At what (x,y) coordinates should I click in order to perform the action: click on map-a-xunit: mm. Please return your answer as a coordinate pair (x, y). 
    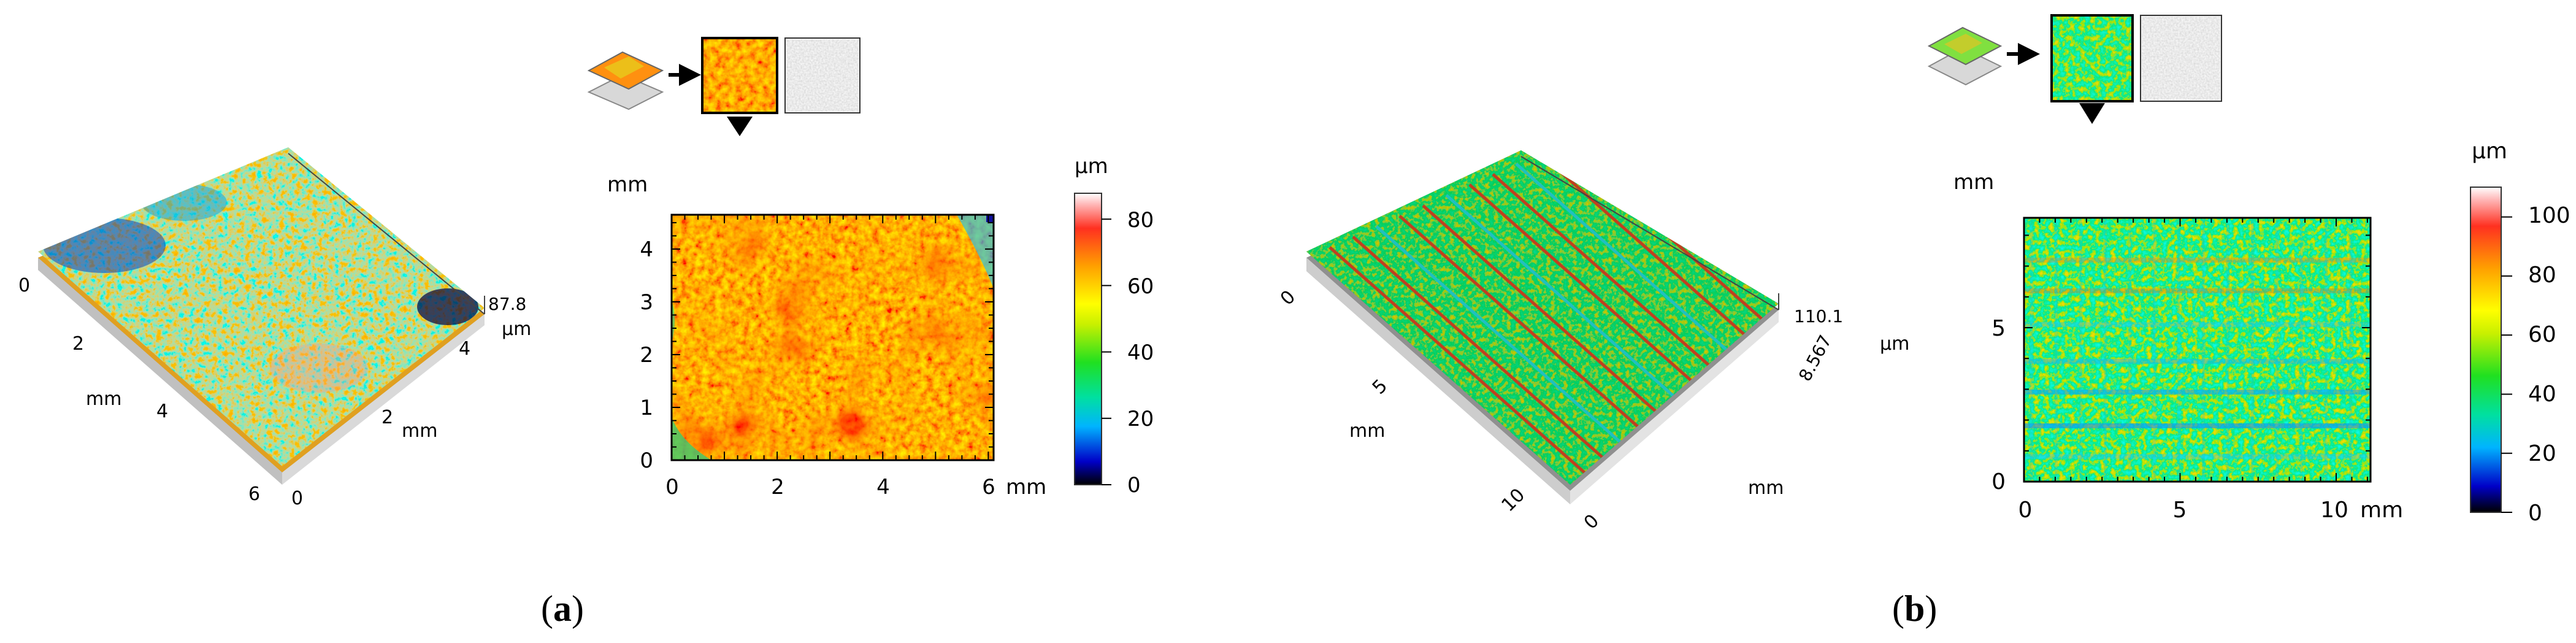
    Looking at the image, I should click on (1026, 487).